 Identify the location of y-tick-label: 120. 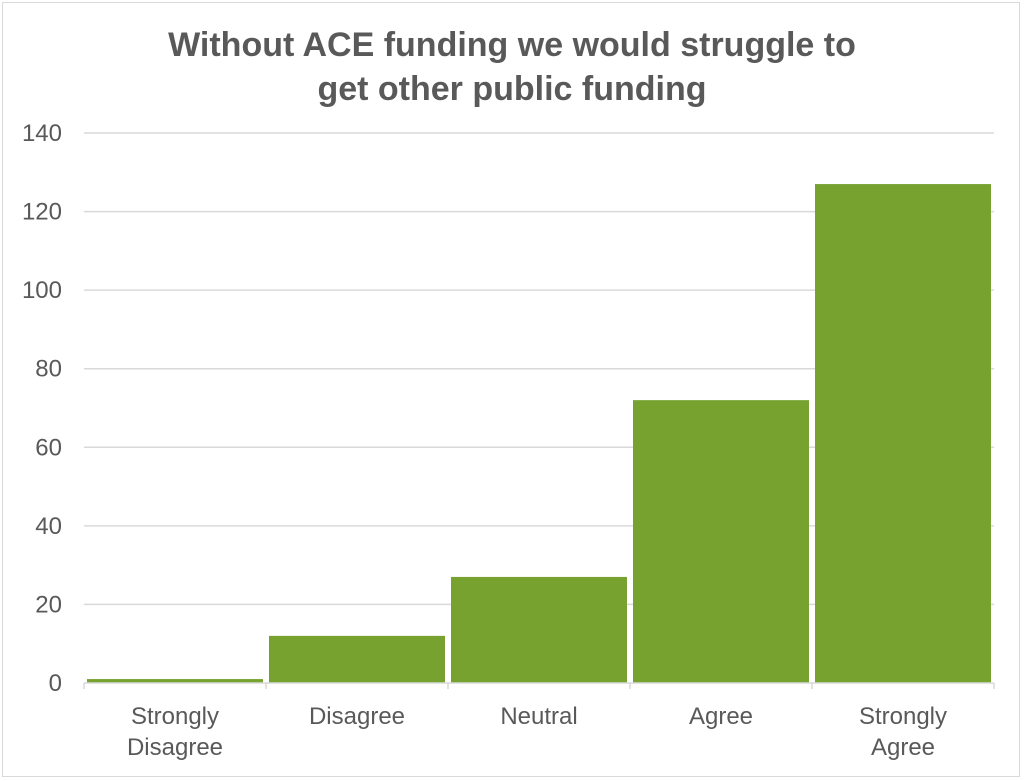
(42, 212).